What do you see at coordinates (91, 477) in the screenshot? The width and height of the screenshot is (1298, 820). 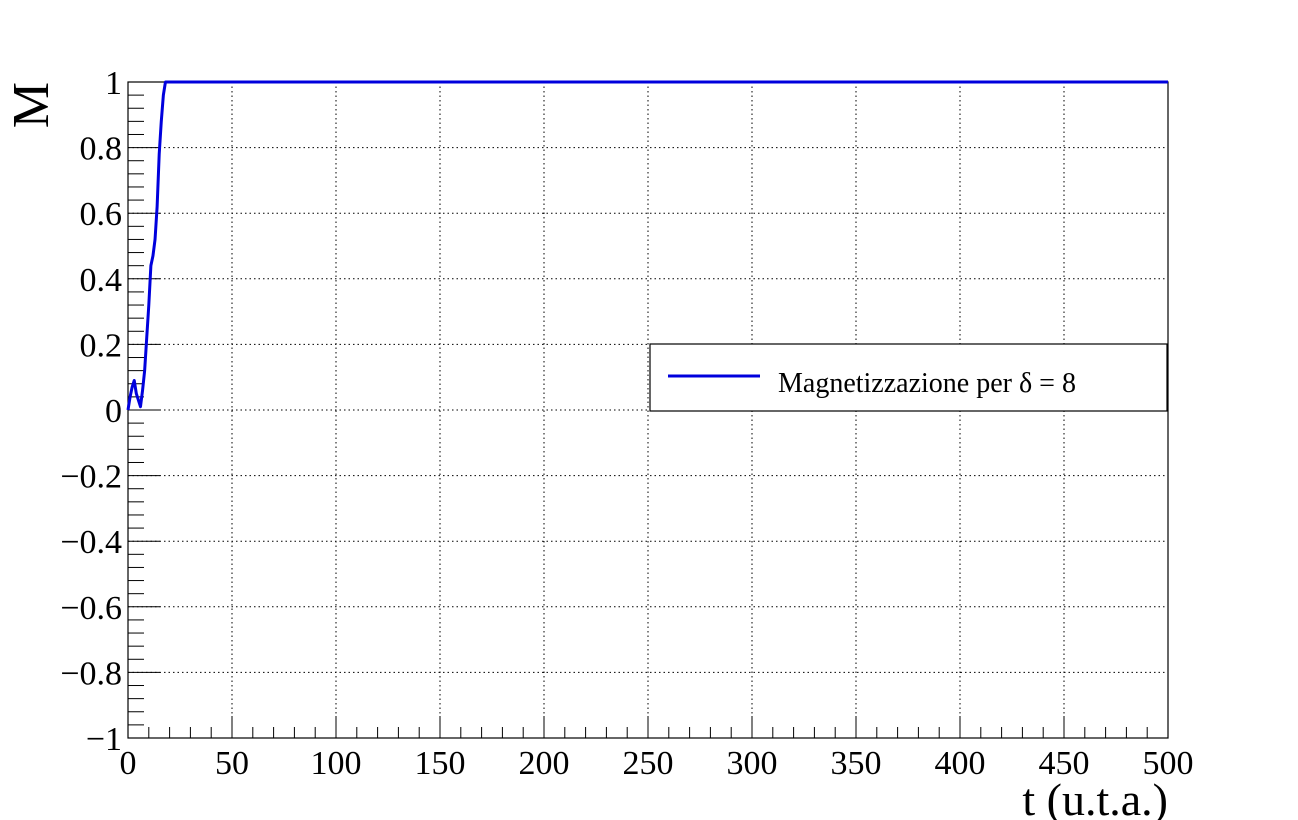 I see `y-tick-label: −0.2` at bounding box center [91, 477].